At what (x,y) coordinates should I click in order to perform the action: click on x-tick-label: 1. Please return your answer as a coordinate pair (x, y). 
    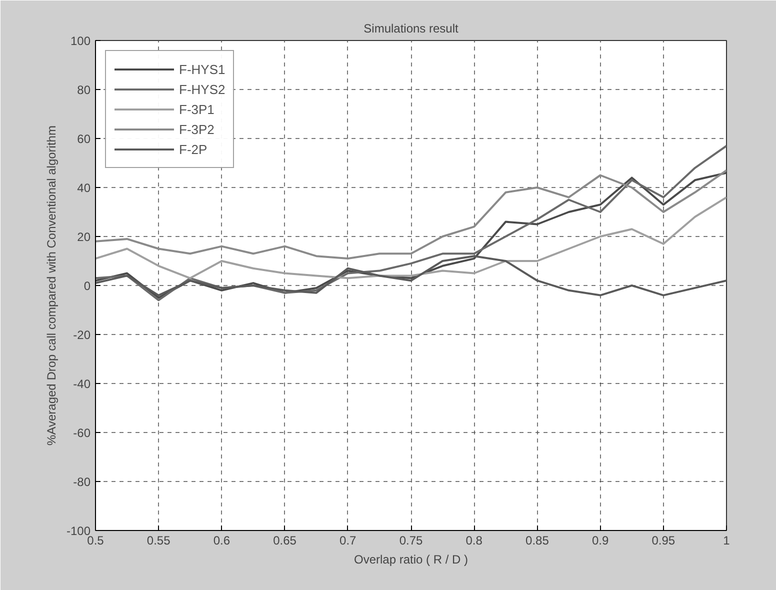
    Looking at the image, I should click on (726, 541).